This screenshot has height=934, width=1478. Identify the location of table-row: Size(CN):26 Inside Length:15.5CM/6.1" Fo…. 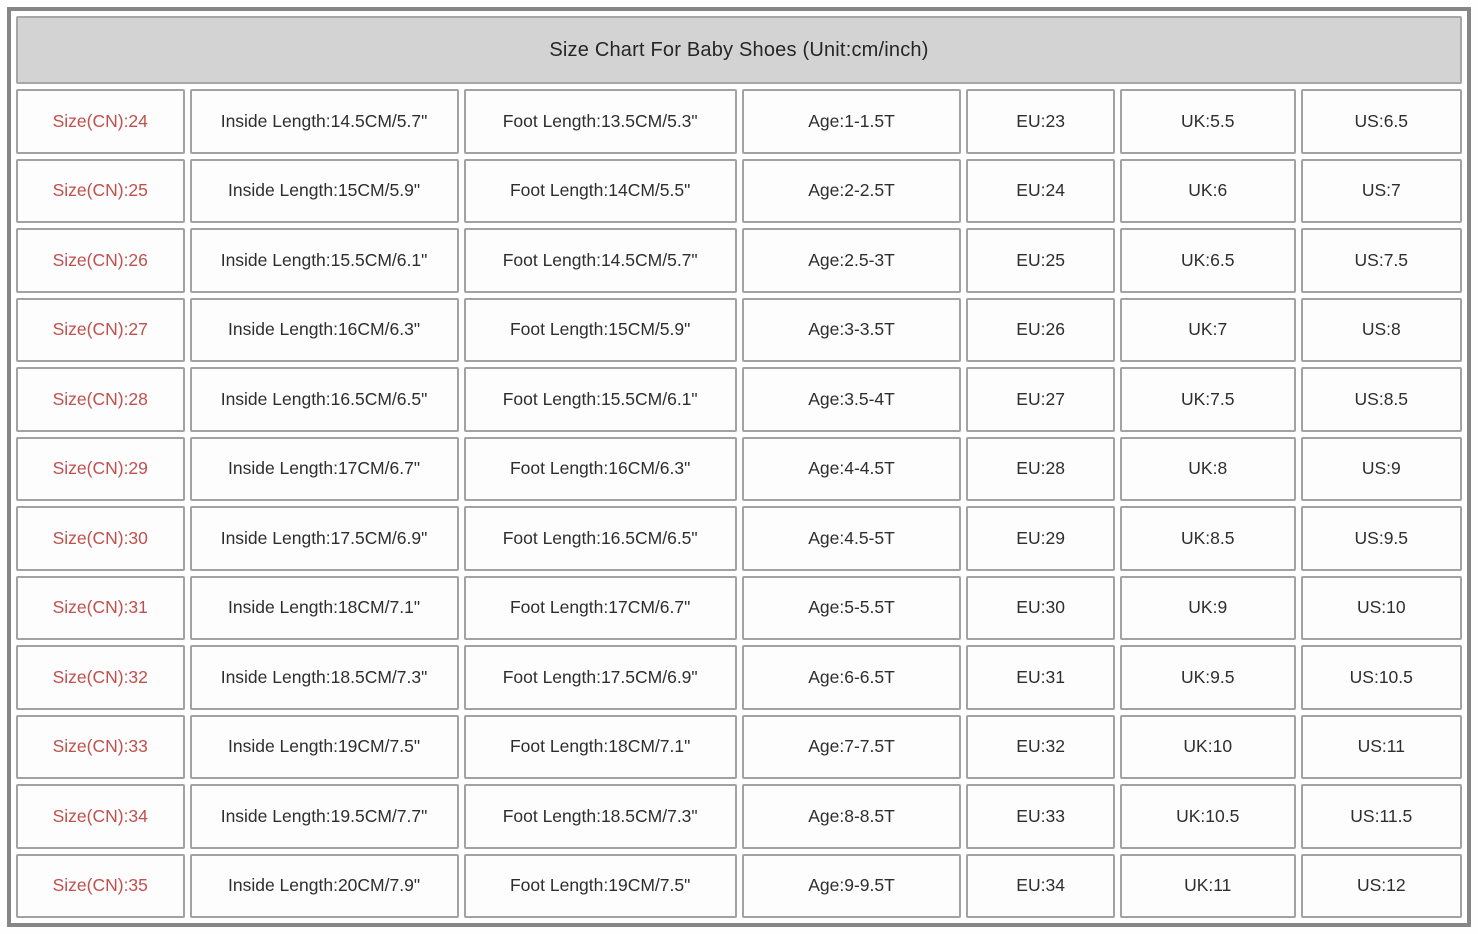
(739, 260).